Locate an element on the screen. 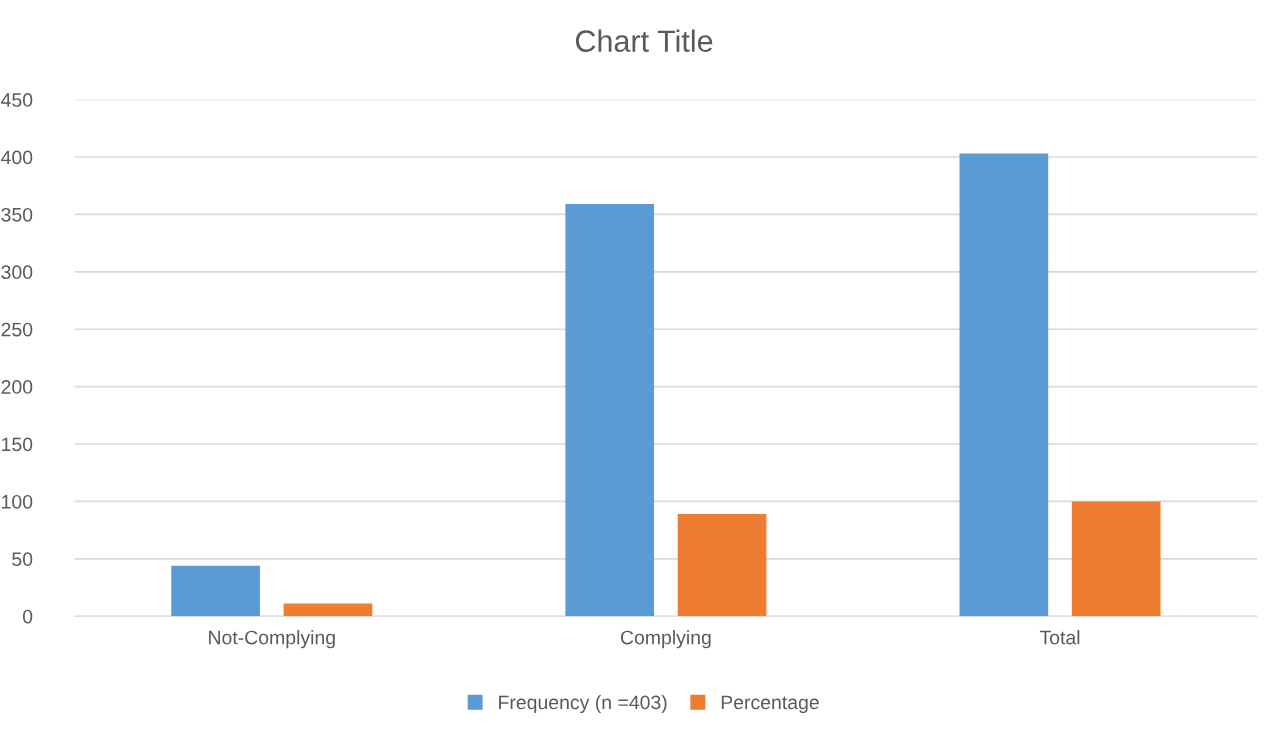 Image resolution: width=1288 pixels, height=738 pixels. y-tick-label: 0 is located at coordinates (27, 616).